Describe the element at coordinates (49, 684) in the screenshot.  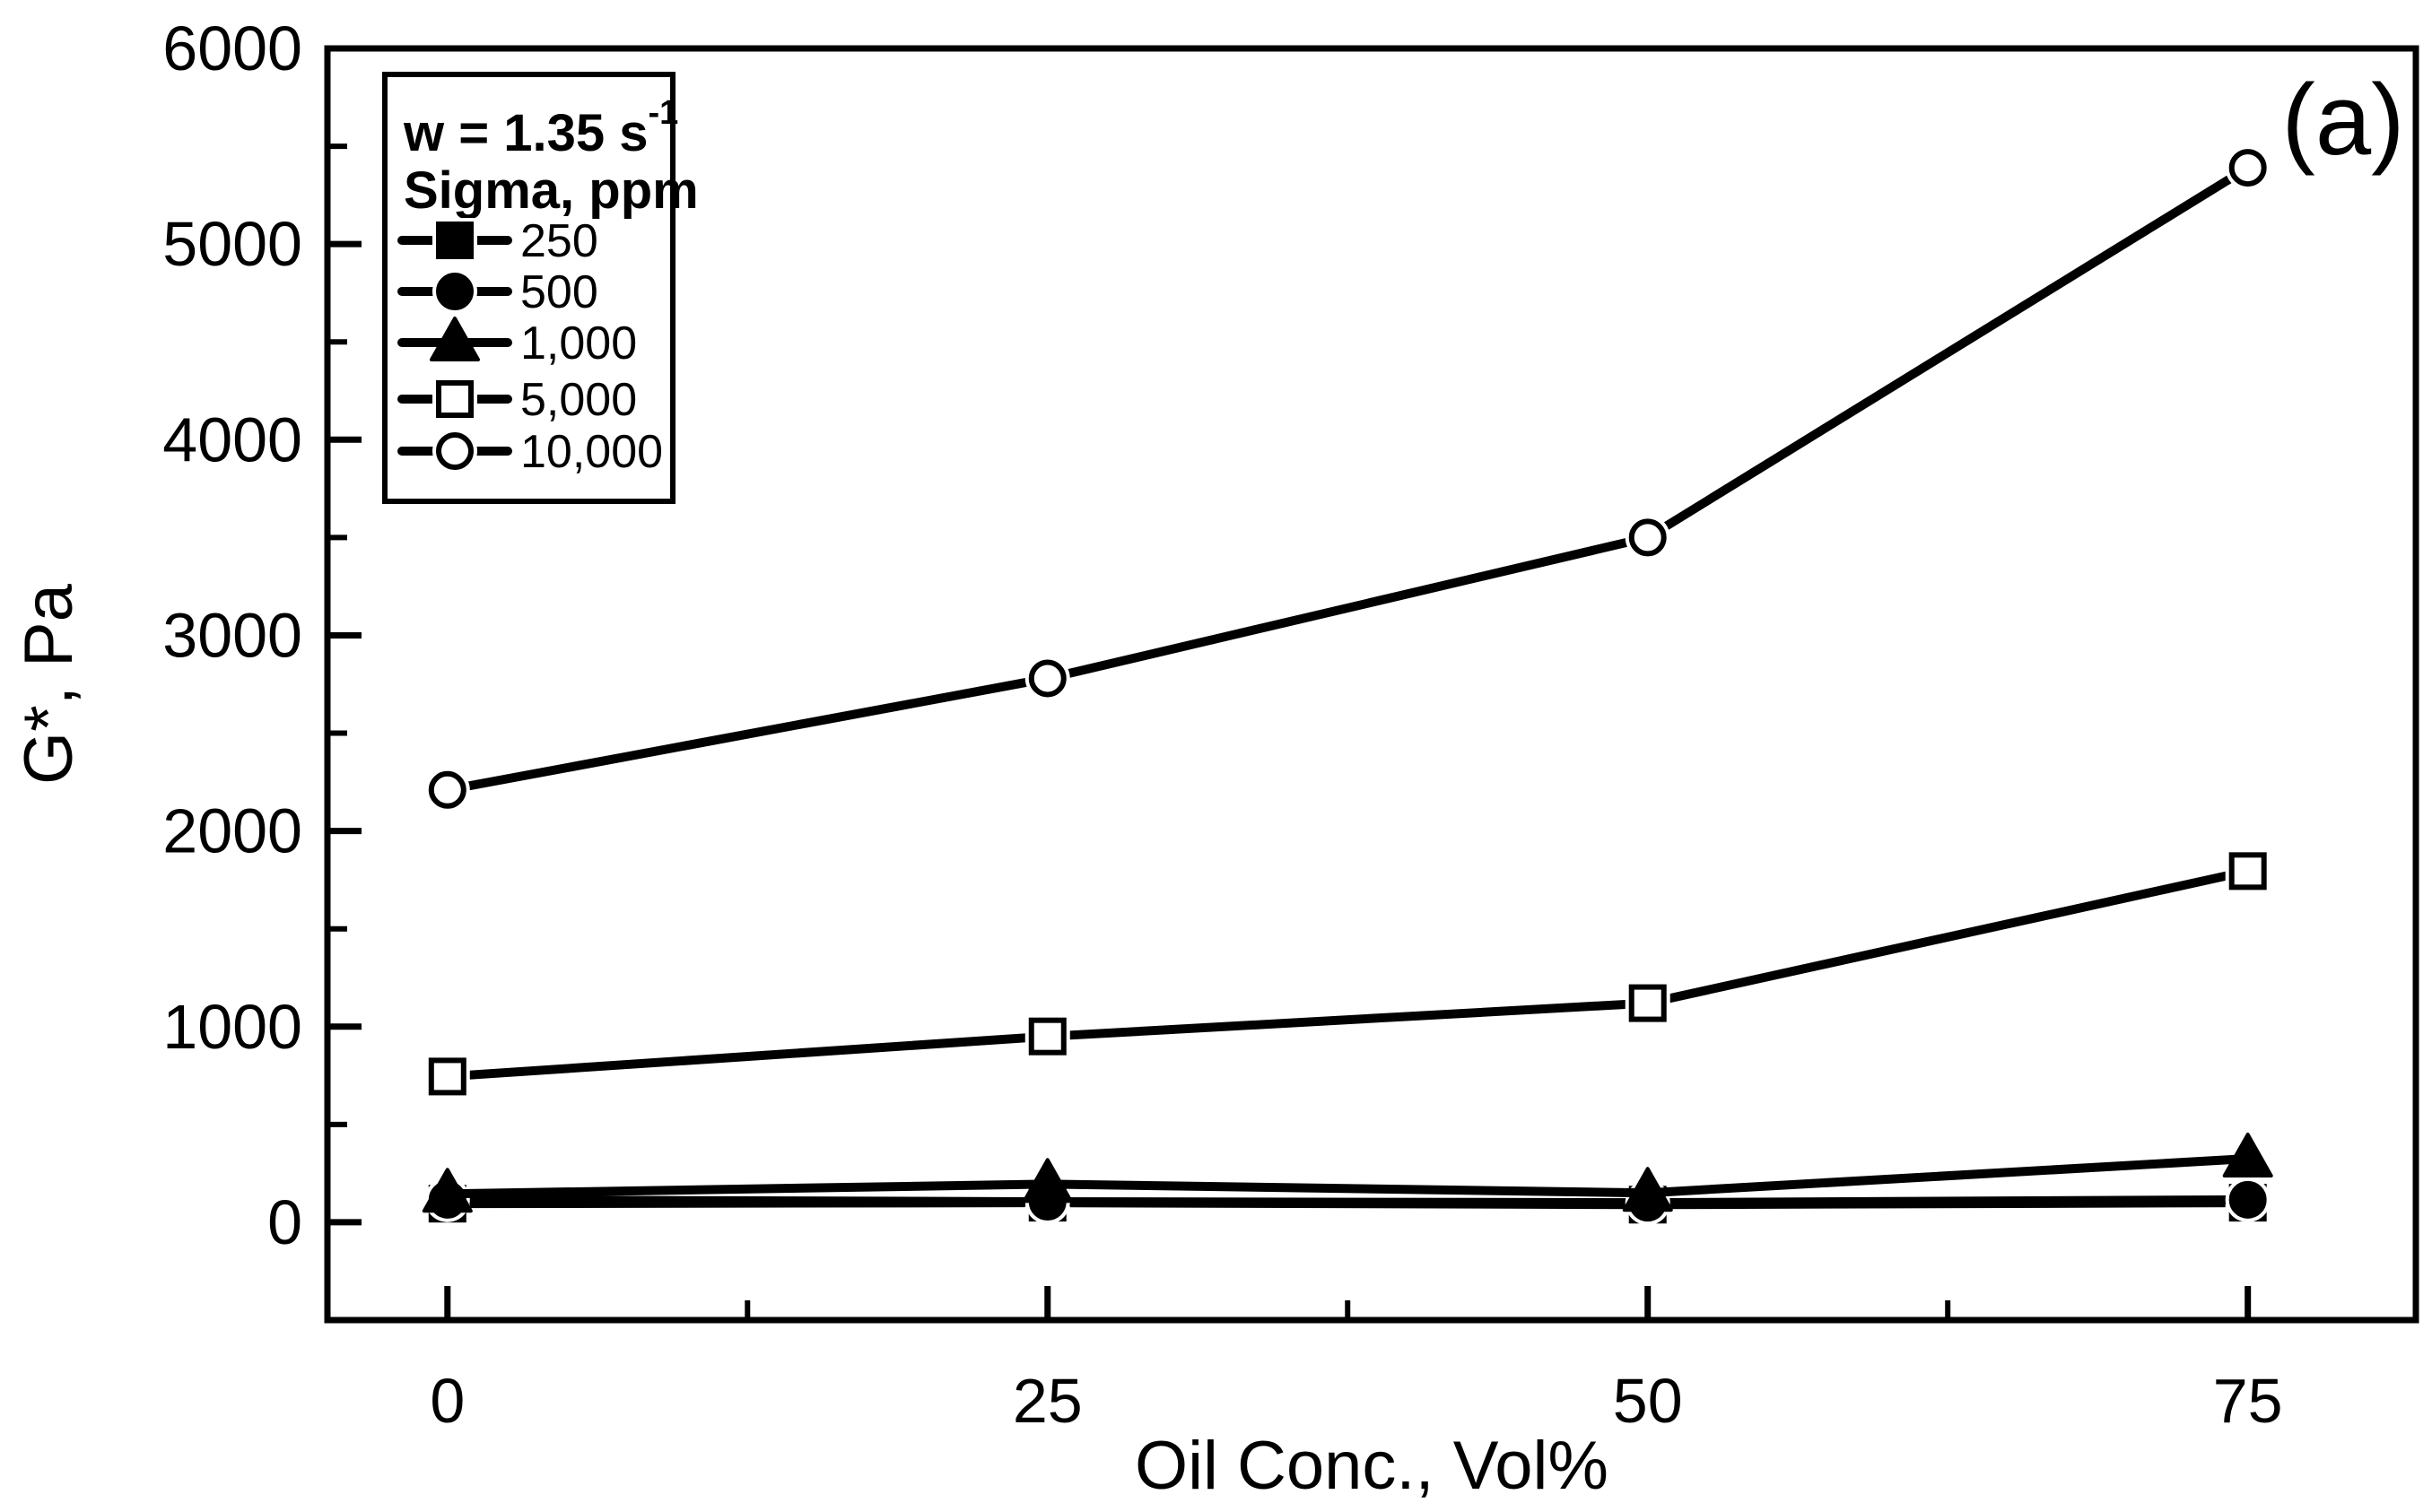
I see `y-axis-title: G*, Pa` at that location.